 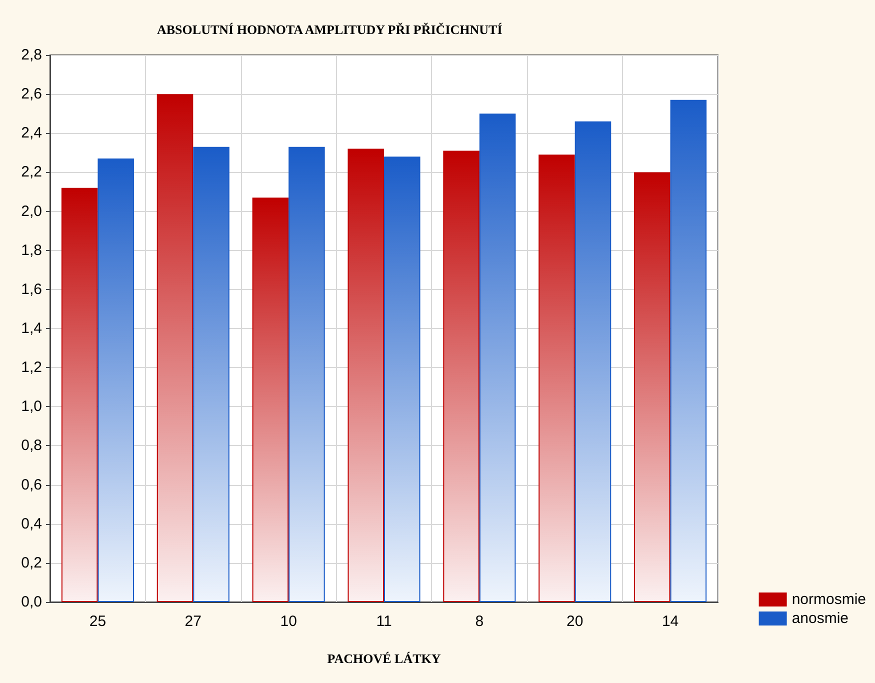 I want to click on y-tick-label: 0,8, so click(x=31, y=445).